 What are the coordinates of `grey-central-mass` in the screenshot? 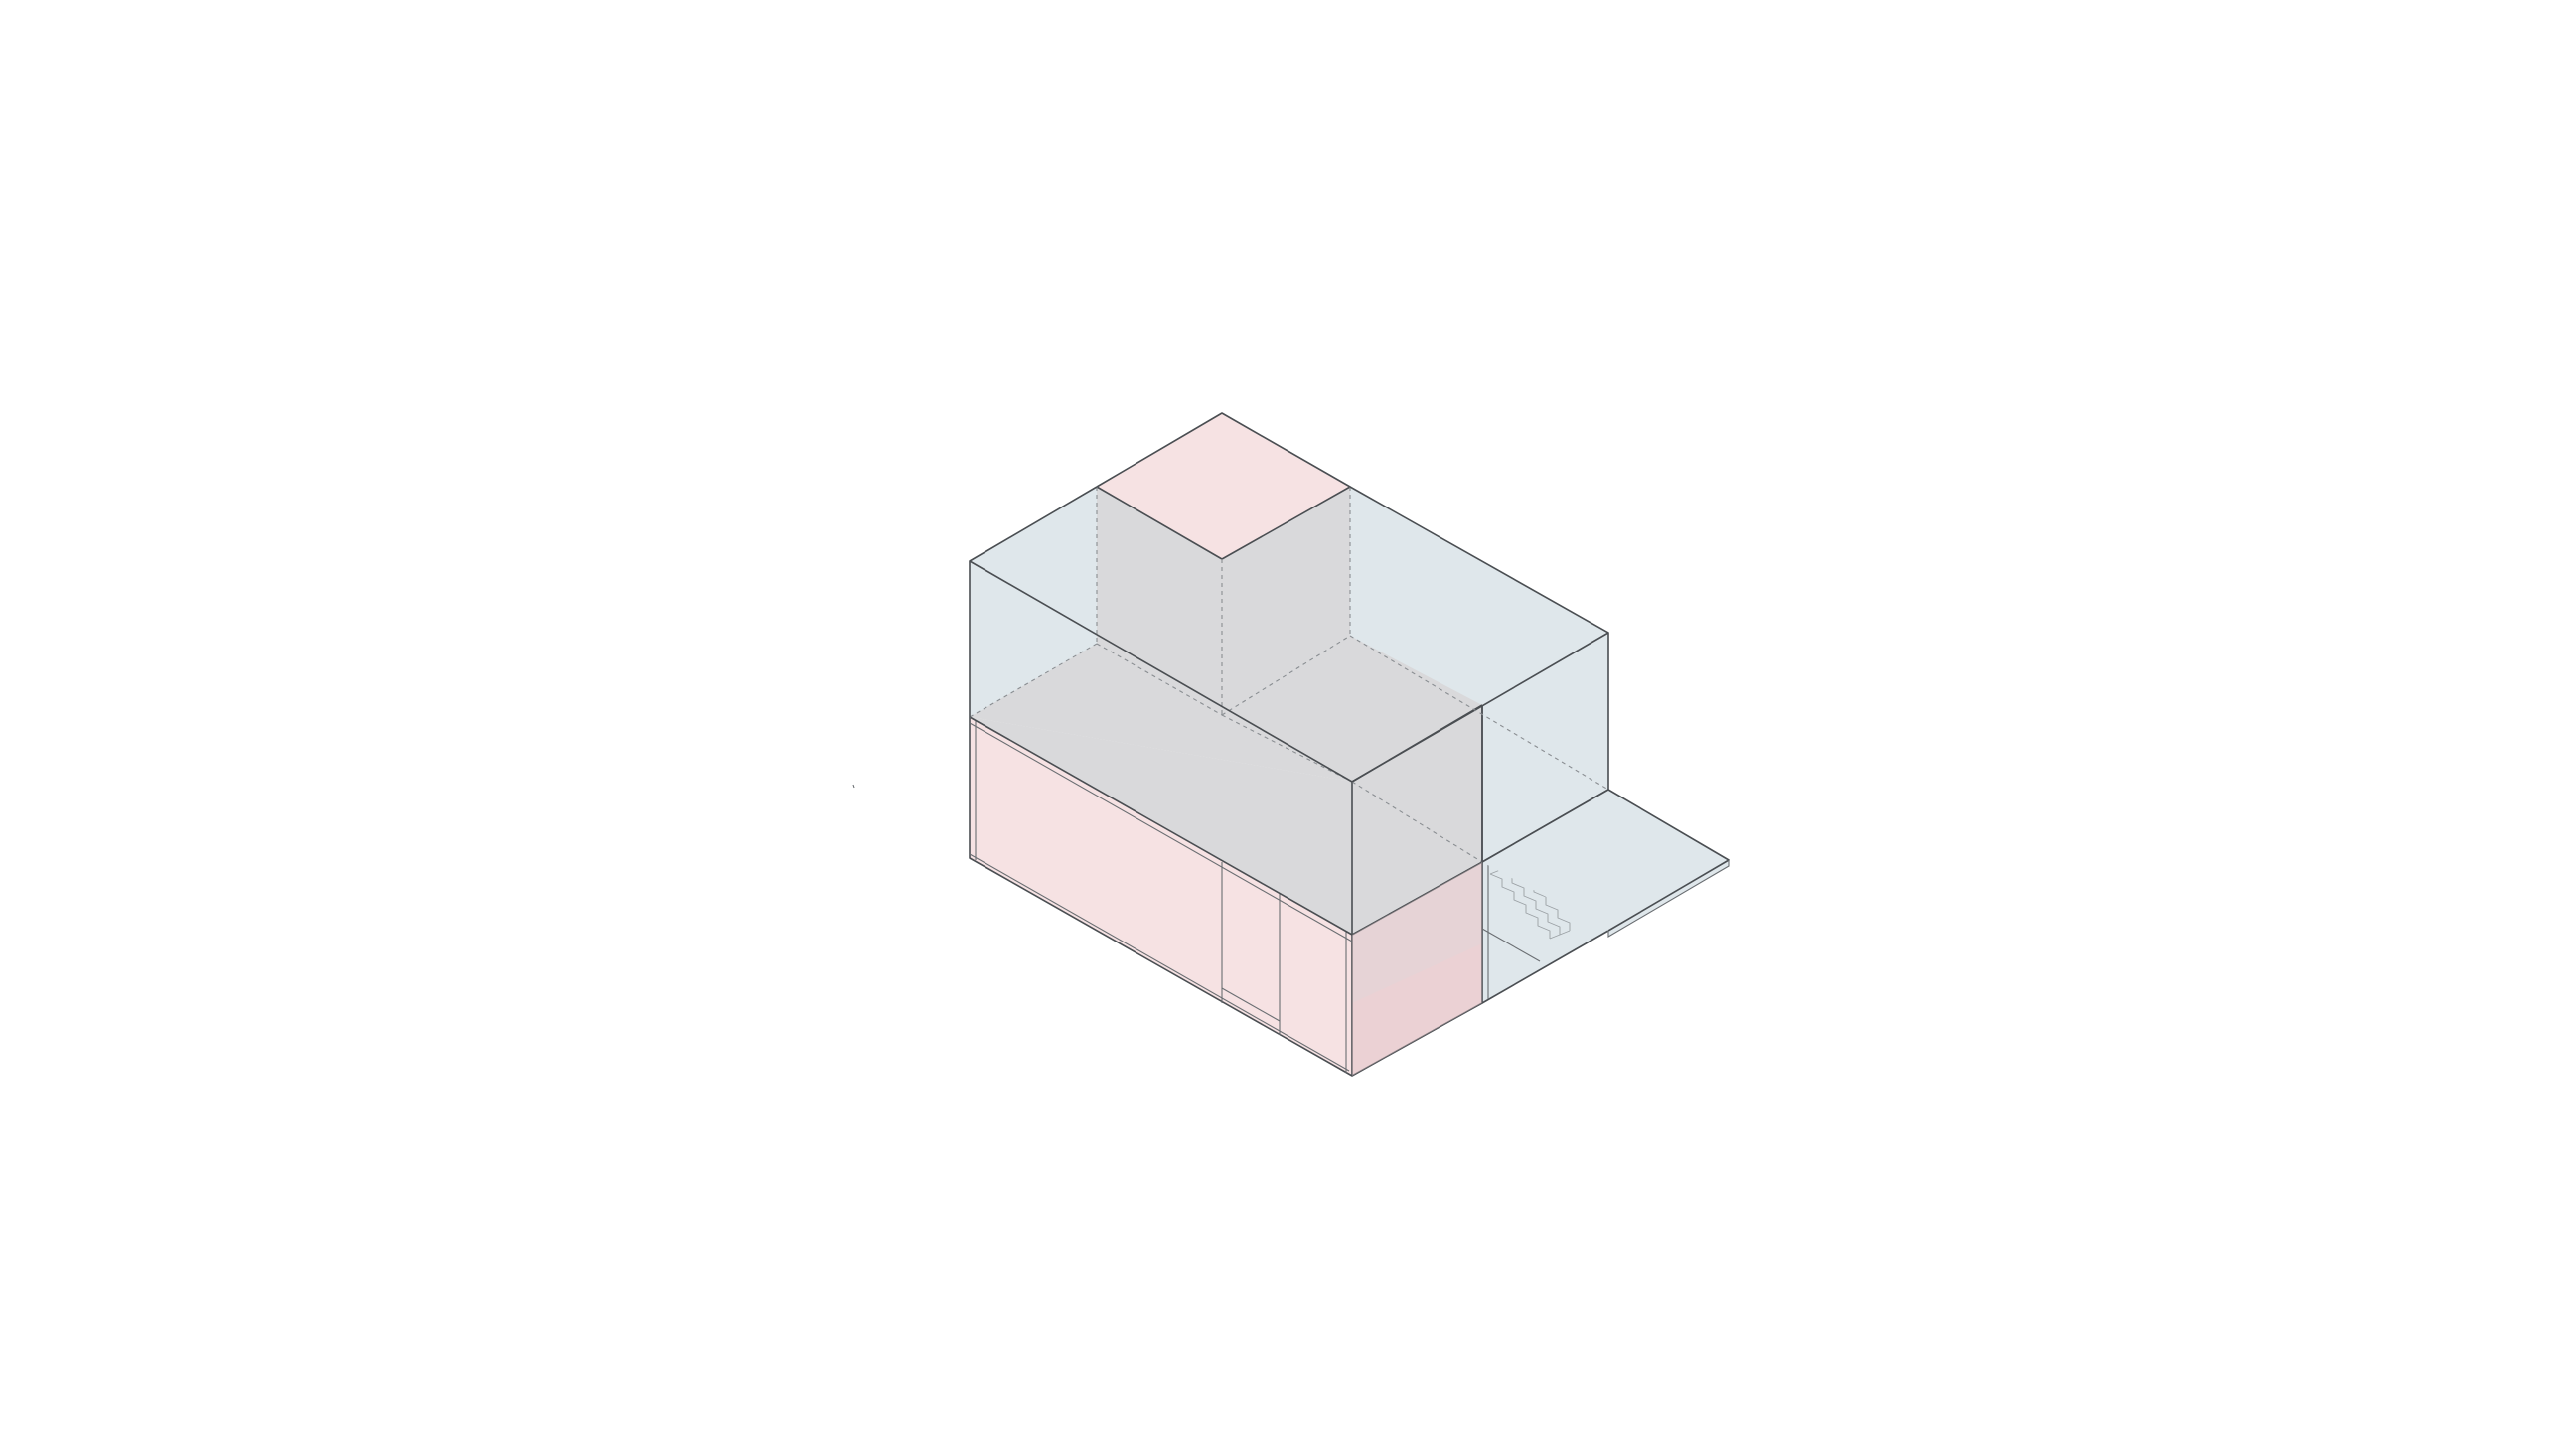 It's located at (1226, 788).